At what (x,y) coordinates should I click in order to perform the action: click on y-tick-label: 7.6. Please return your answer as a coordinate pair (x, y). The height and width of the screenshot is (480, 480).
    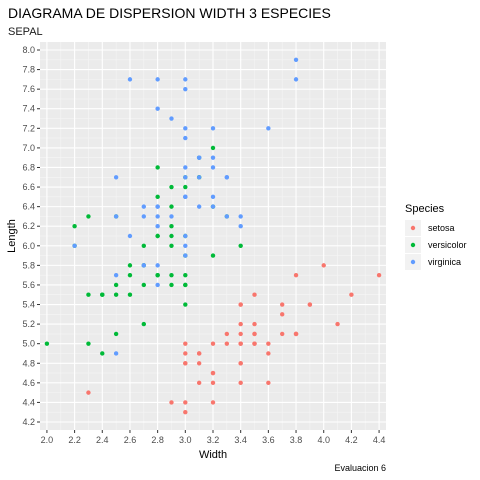
    Looking at the image, I should click on (28, 89).